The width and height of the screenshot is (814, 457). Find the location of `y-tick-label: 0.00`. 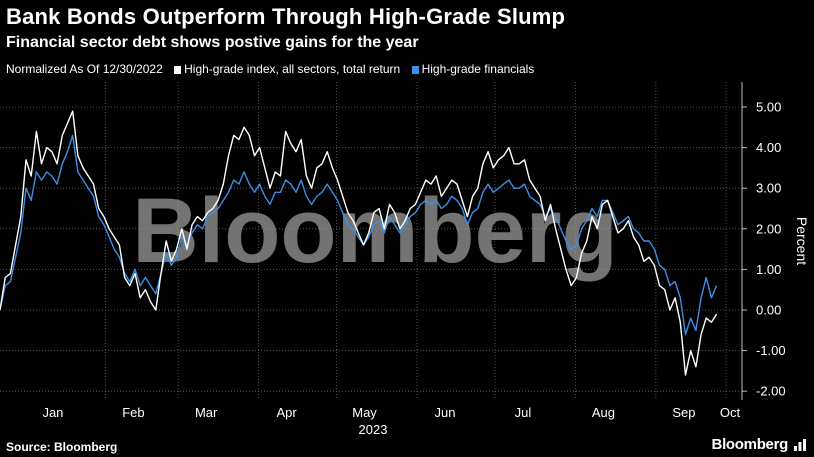

y-tick-label: 0.00 is located at coordinates (768, 310).